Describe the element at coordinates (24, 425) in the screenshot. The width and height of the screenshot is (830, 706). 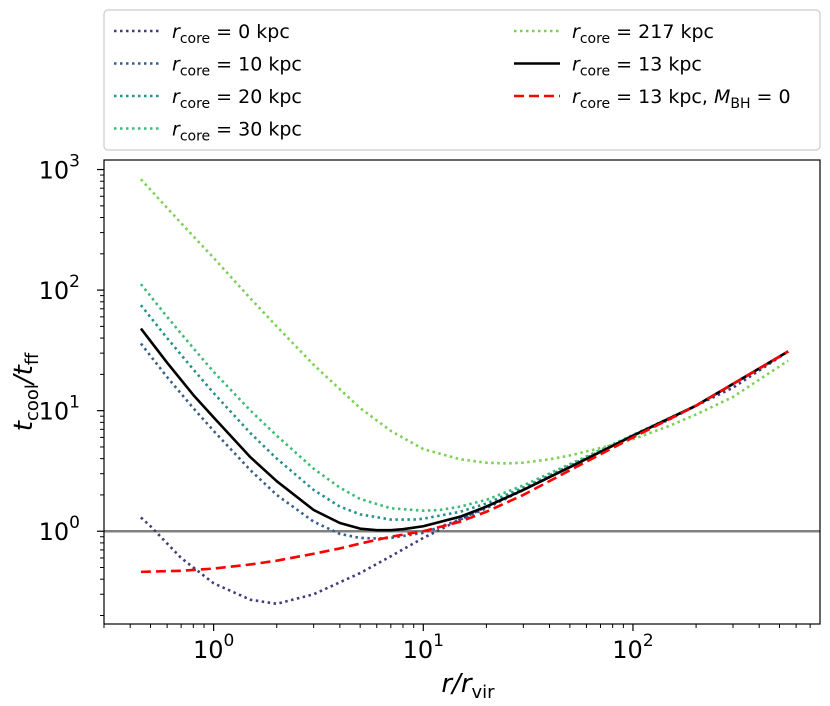
I see `y-axis-label-main: t` at that location.